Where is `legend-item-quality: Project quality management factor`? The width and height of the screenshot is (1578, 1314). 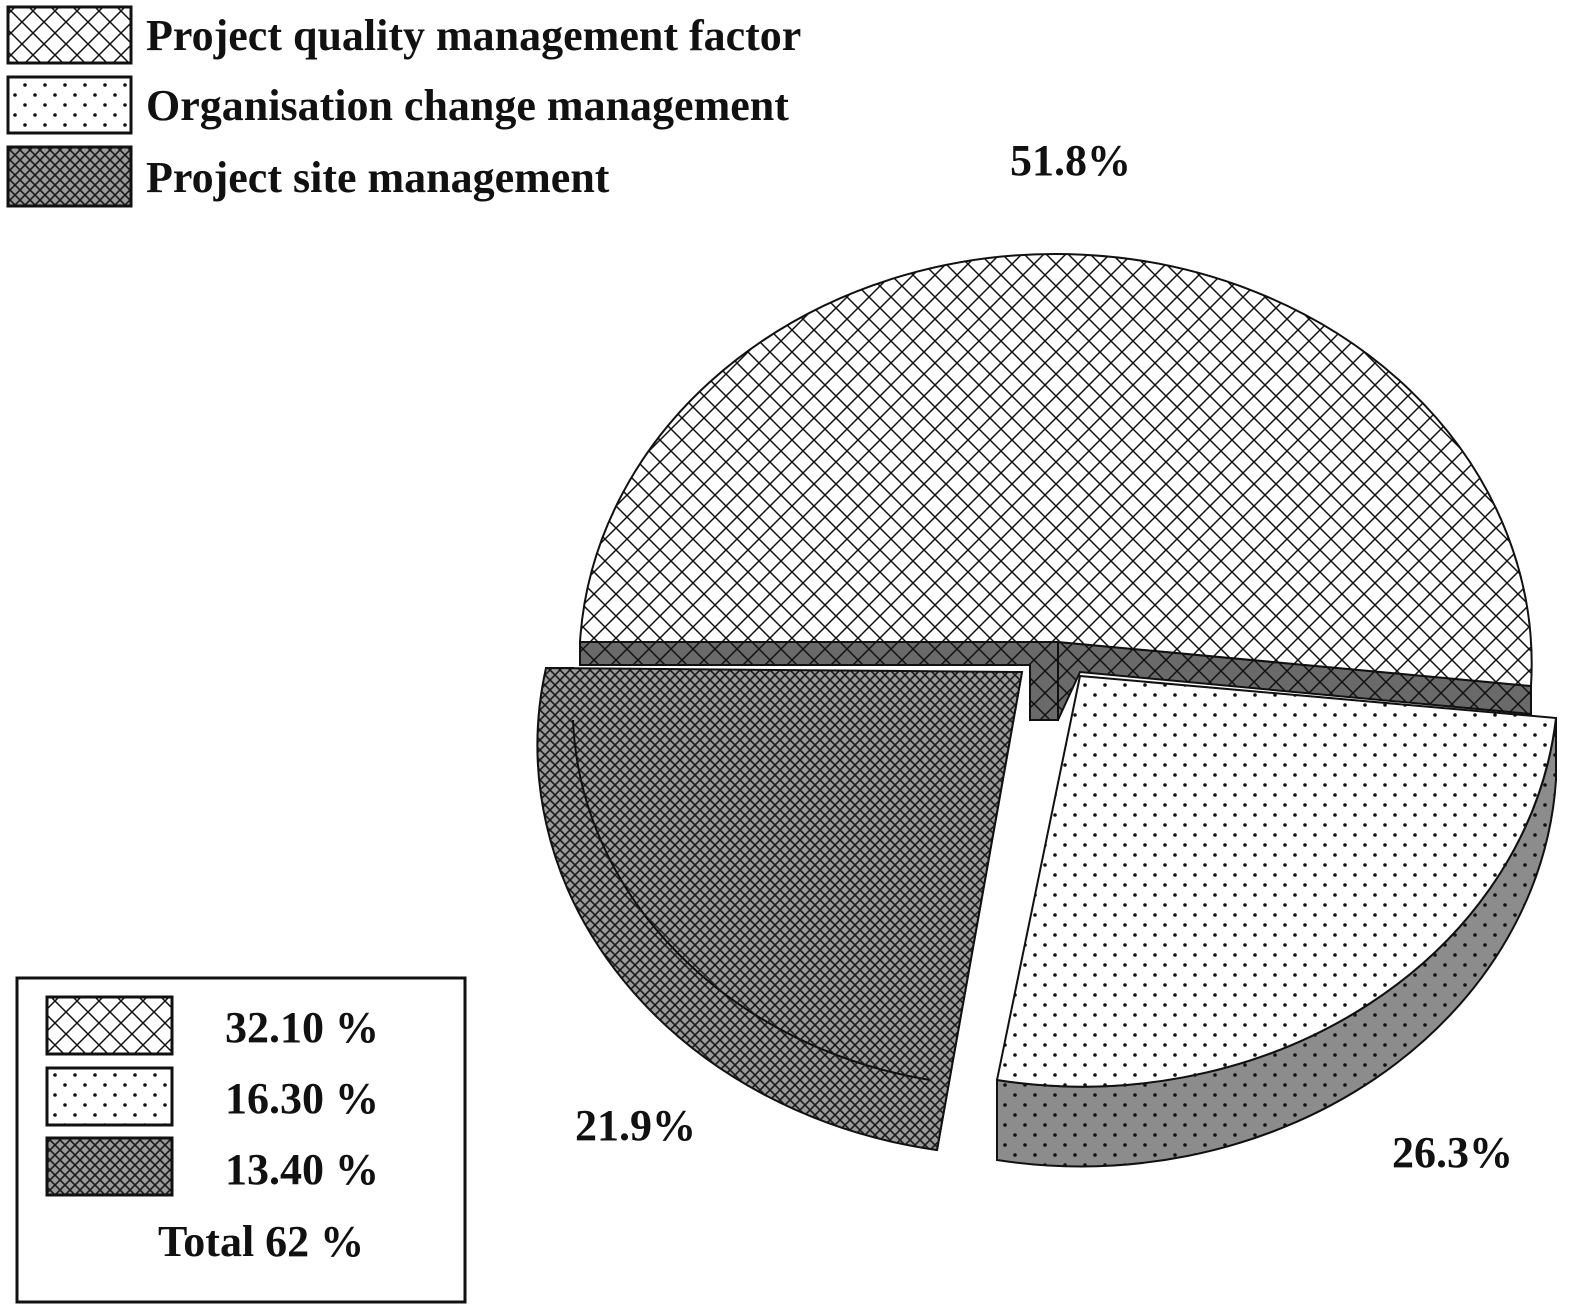 legend-item-quality: Project quality management factor is located at coordinates (403, 35).